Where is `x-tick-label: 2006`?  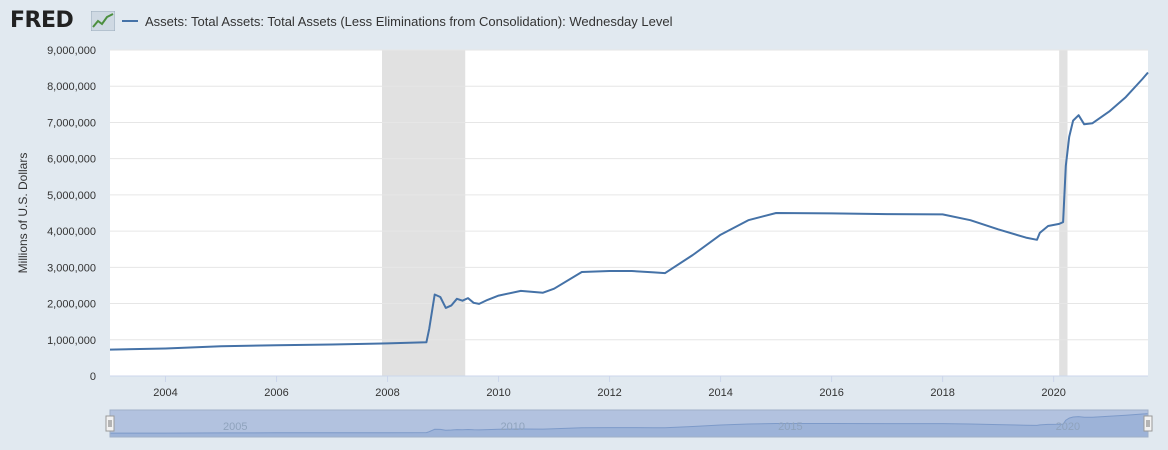
x-tick-label: 2006 is located at coordinates (276, 393).